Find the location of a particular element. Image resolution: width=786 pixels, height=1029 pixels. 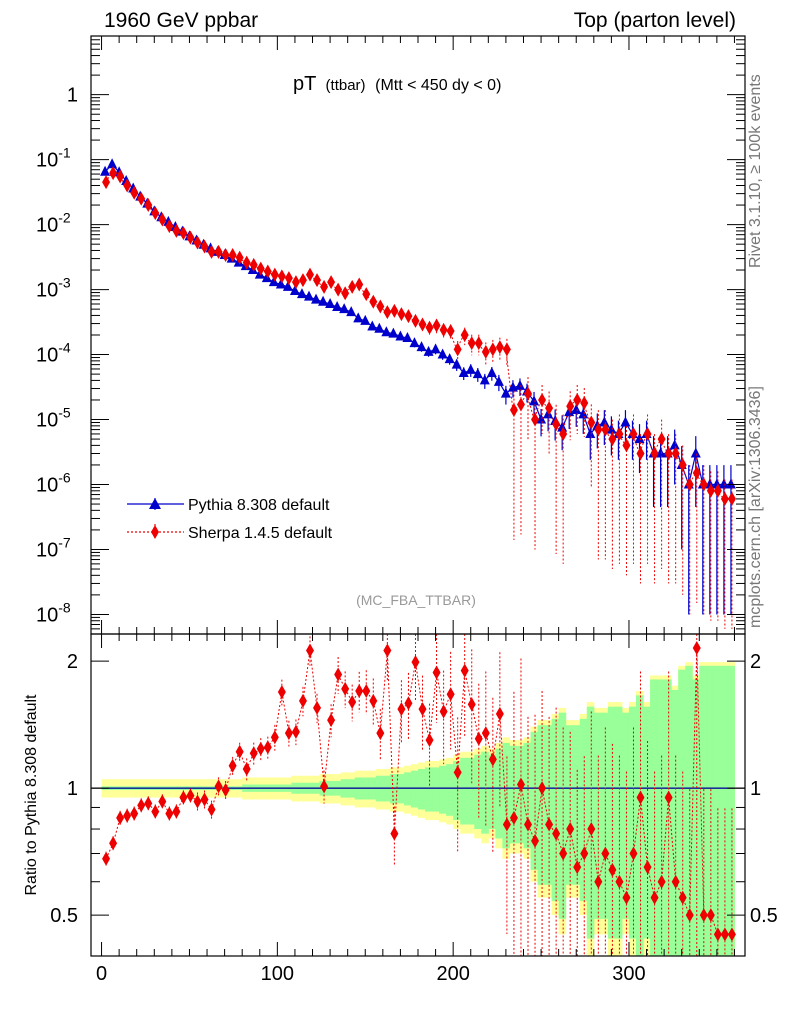

plot-title-sub: (ttbar) is located at coordinates (346, 85).